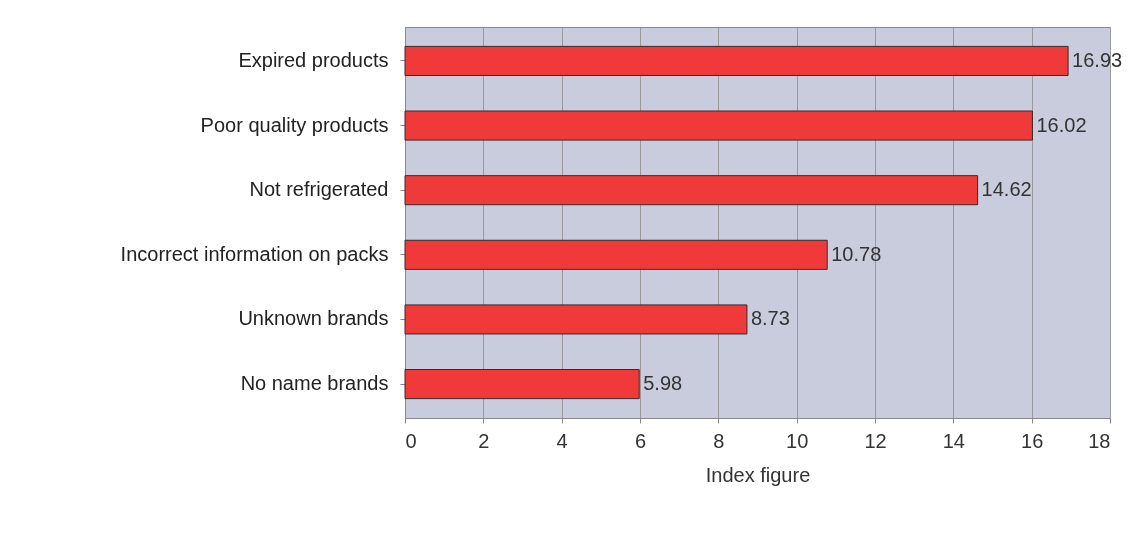 This screenshot has width=1145, height=553. What do you see at coordinates (797, 440) in the screenshot?
I see `x-tick-label: 10` at bounding box center [797, 440].